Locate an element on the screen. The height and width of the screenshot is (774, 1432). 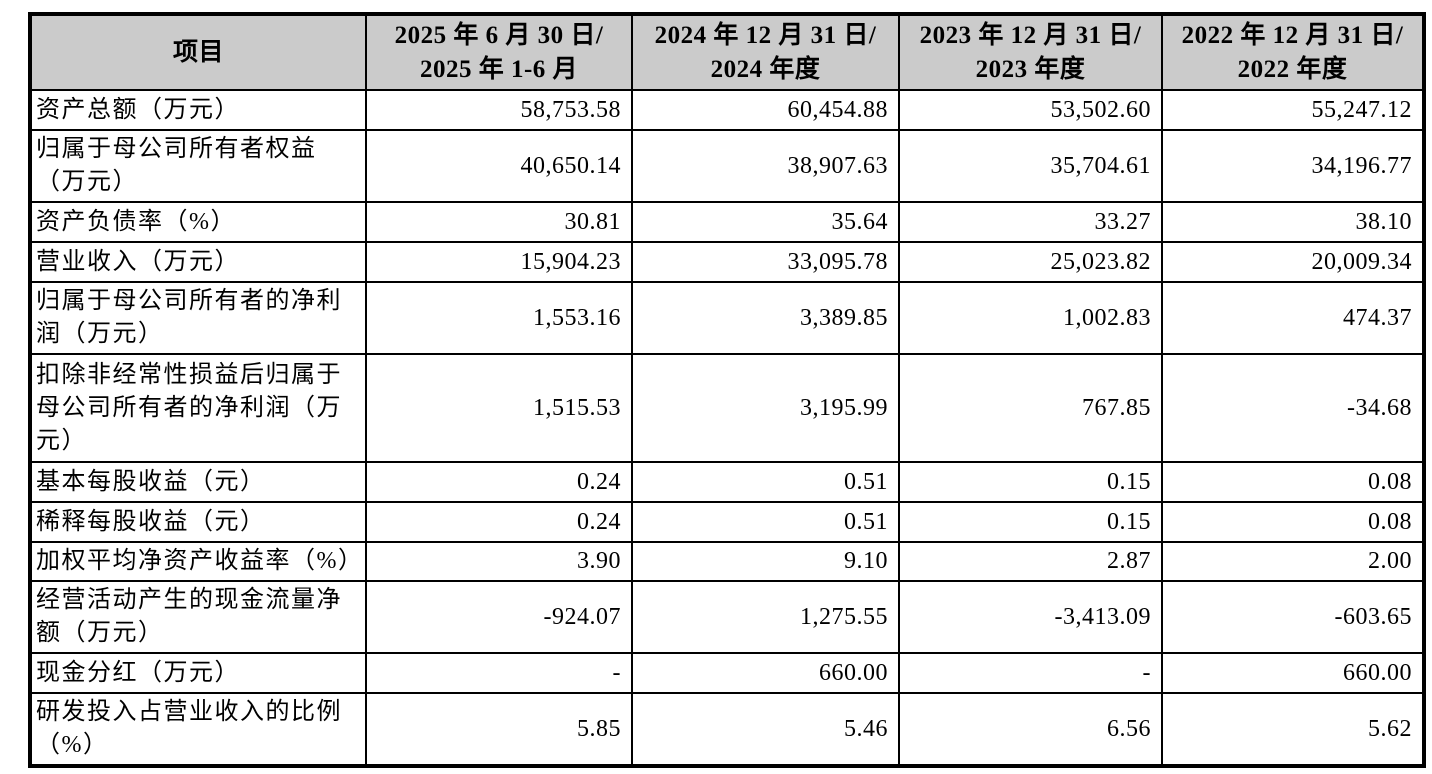
cell-value: 20,009.34 is located at coordinates (1293, 262).